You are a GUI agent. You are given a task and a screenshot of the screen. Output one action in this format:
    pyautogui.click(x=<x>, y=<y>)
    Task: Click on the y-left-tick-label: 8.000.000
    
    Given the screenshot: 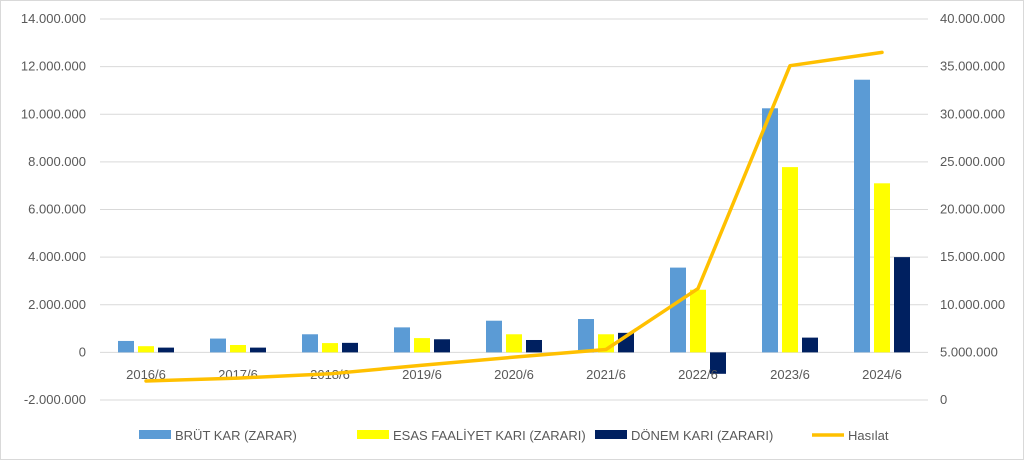 What is the action you would take?
    pyautogui.click(x=57, y=161)
    